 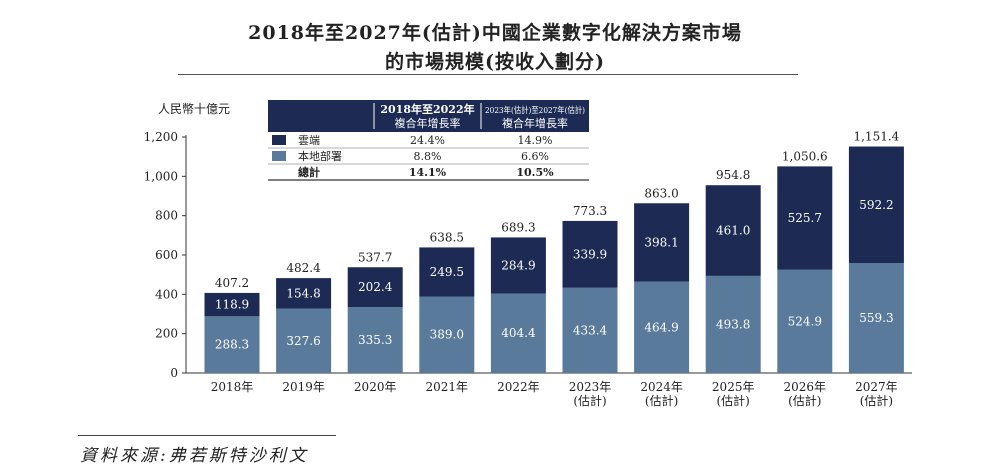 What do you see at coordinates (427, 140) in the screenshot?
I see `cagr-value-2018-2022: 24.4%` at bounding box center [427, 140].